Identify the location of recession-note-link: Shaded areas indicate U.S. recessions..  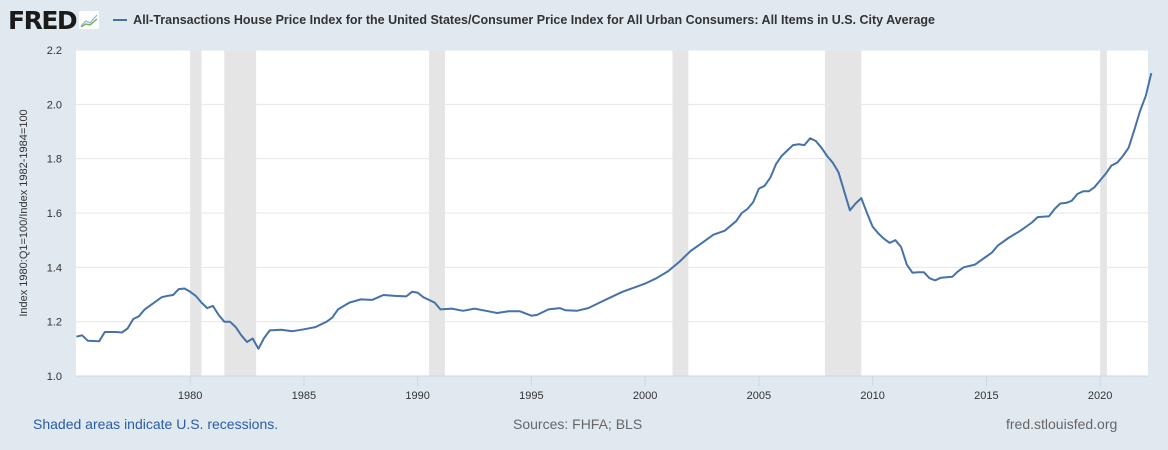
(156, 424).